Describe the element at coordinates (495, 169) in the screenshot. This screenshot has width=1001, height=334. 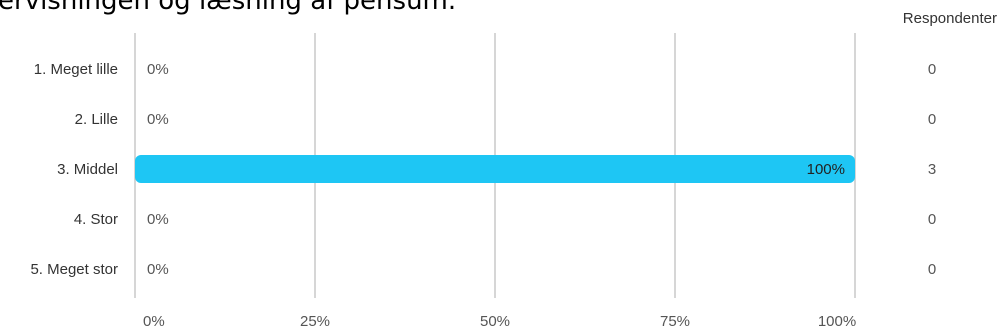
I see `bar` at that location.